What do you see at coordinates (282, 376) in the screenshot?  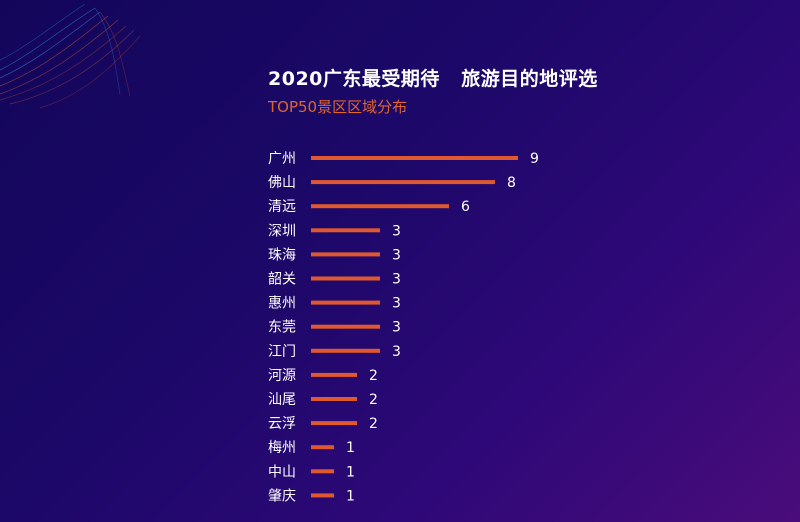 I see `category-label: 河源` at bounding box center [282, 376].